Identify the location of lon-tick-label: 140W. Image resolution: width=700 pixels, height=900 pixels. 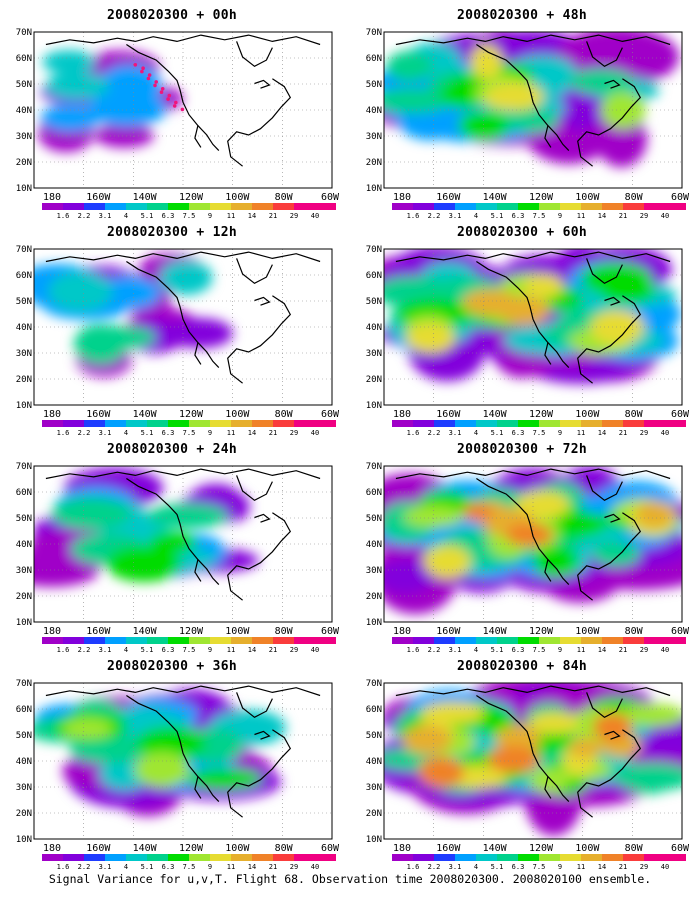
(145, 848).